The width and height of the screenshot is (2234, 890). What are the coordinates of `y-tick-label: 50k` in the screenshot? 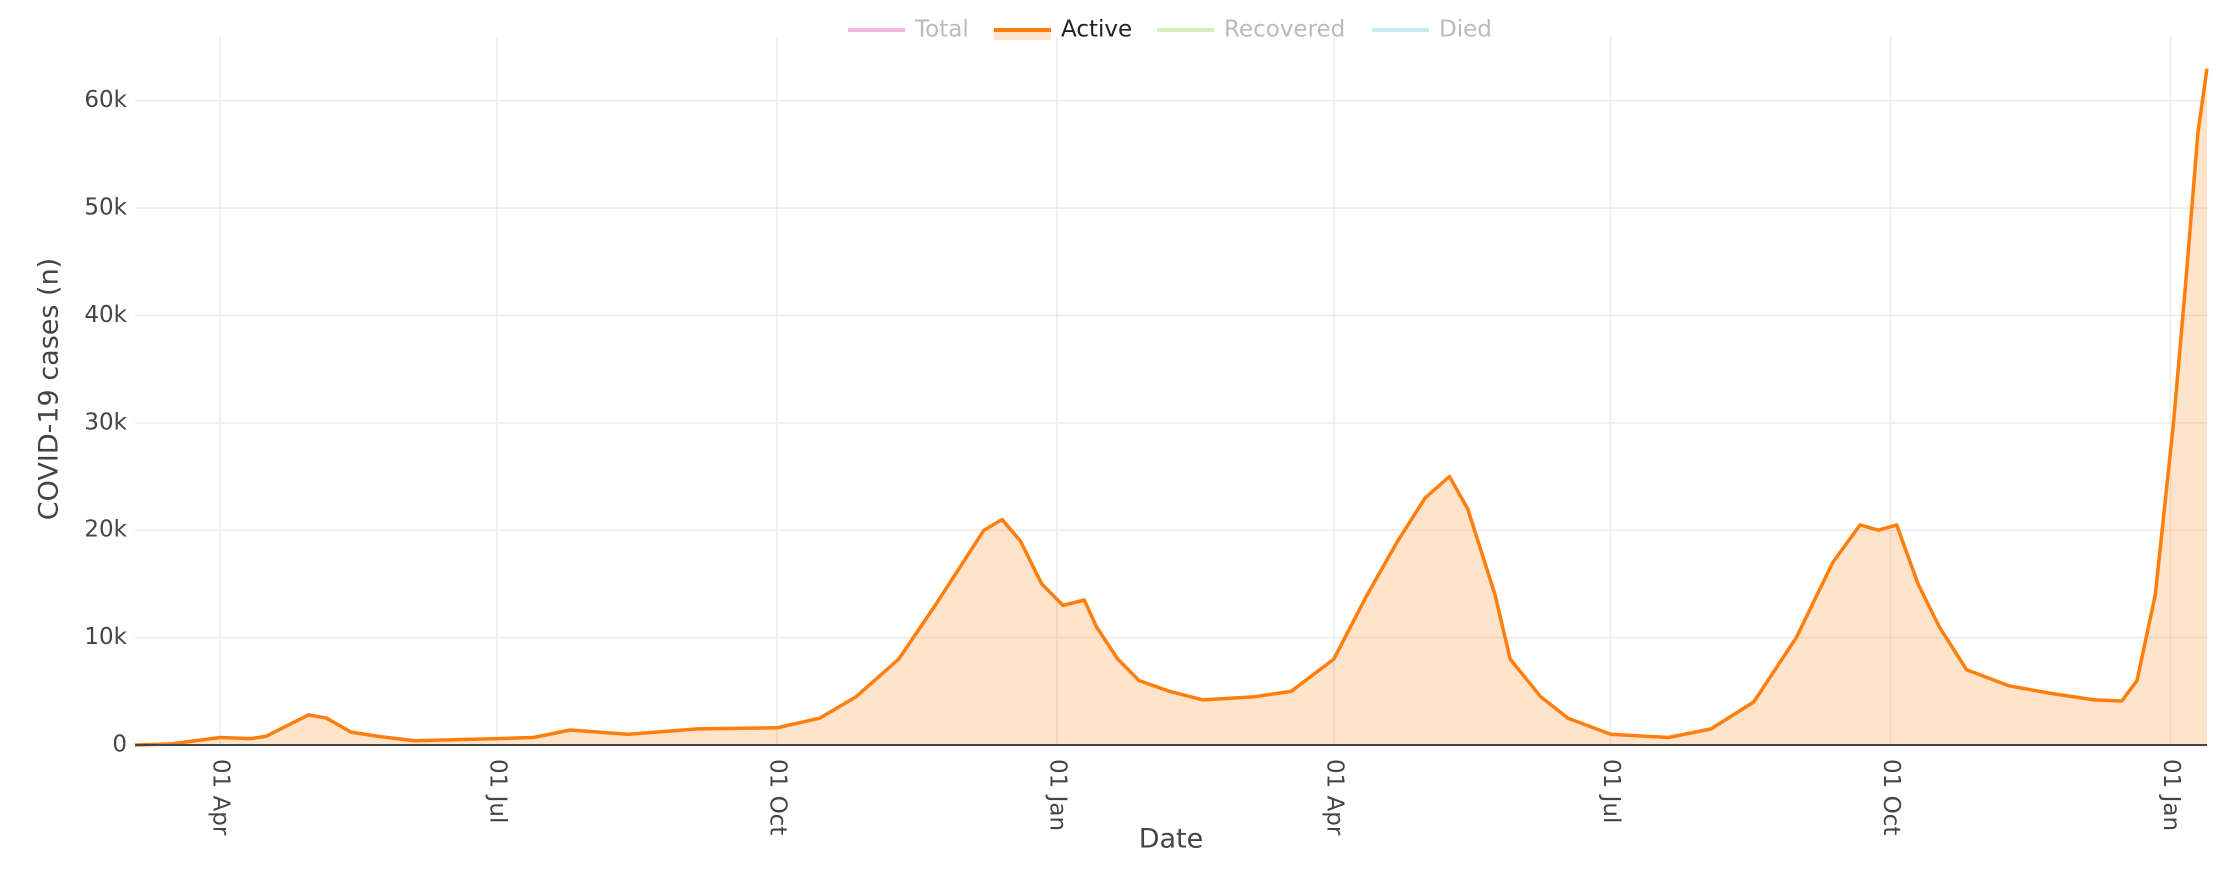 It's located at (105, 208).